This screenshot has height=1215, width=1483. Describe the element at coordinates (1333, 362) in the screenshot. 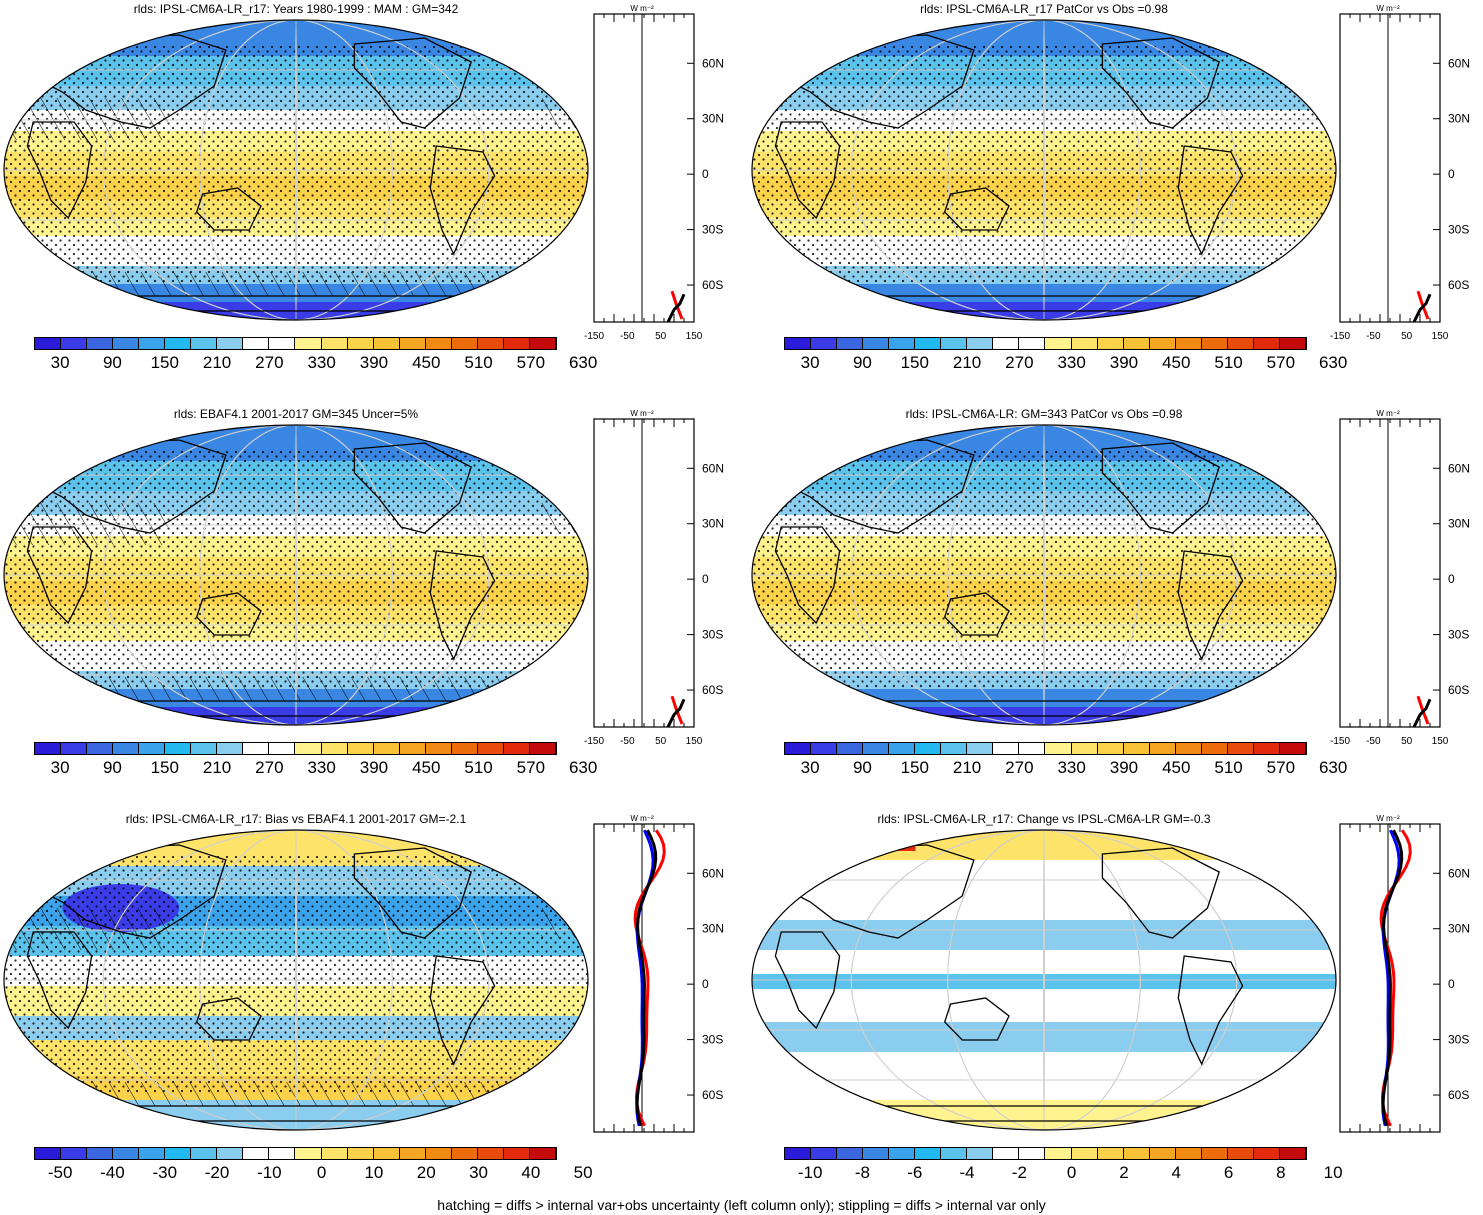

I see `colorbar-label: 630` at that location.